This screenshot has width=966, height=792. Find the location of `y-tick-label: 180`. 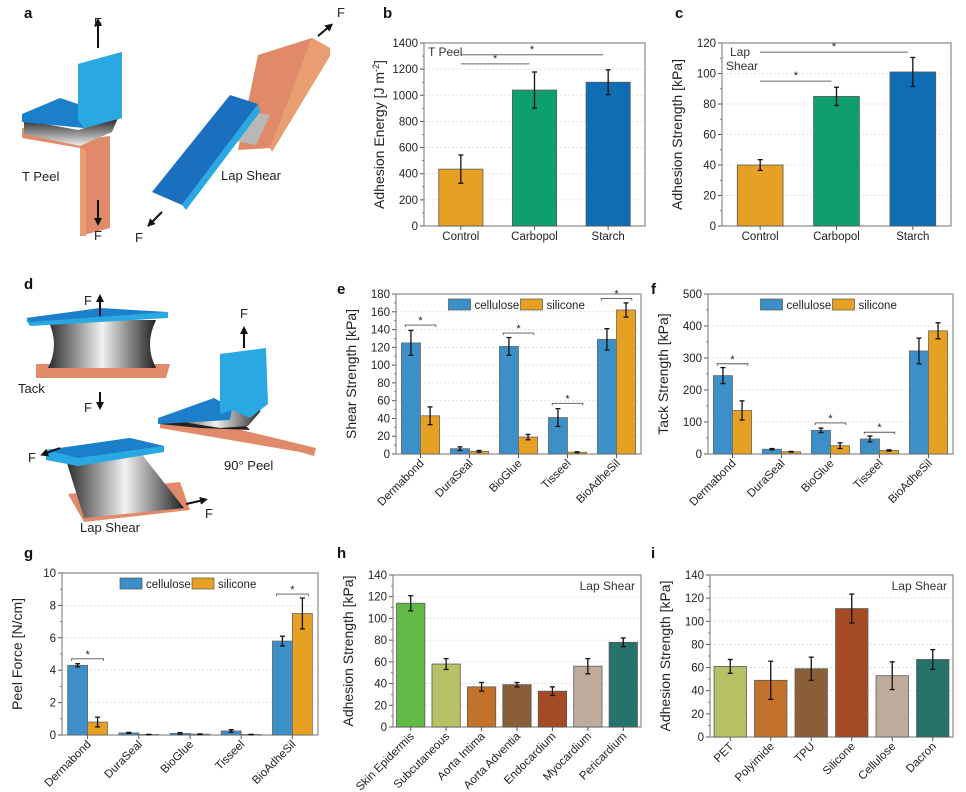

y-tick-label: 180 is located at coordinates (380, 295).